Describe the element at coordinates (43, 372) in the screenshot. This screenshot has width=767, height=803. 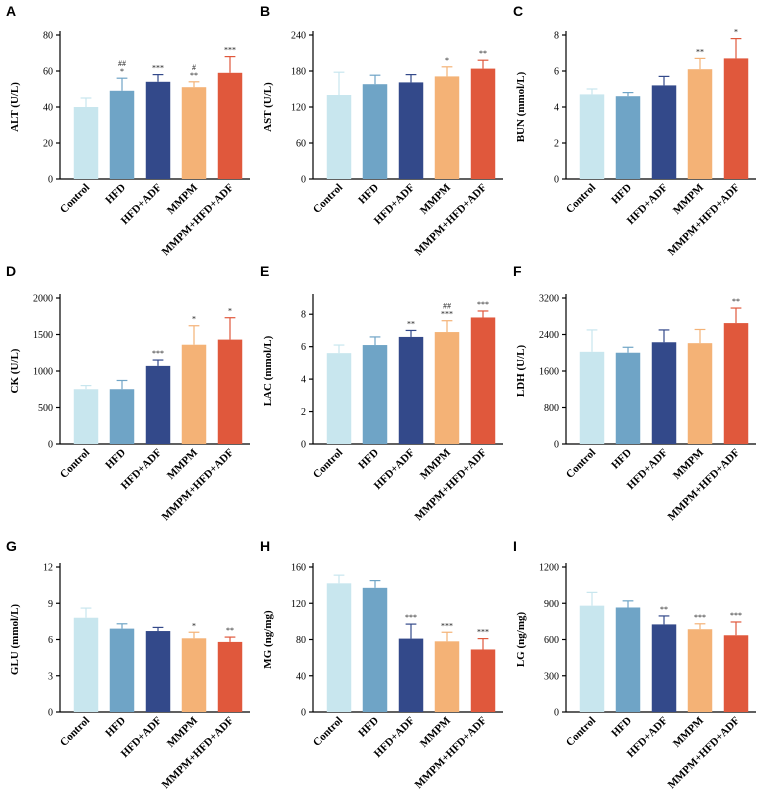
I see `y-tick-label: 1000` at that location.